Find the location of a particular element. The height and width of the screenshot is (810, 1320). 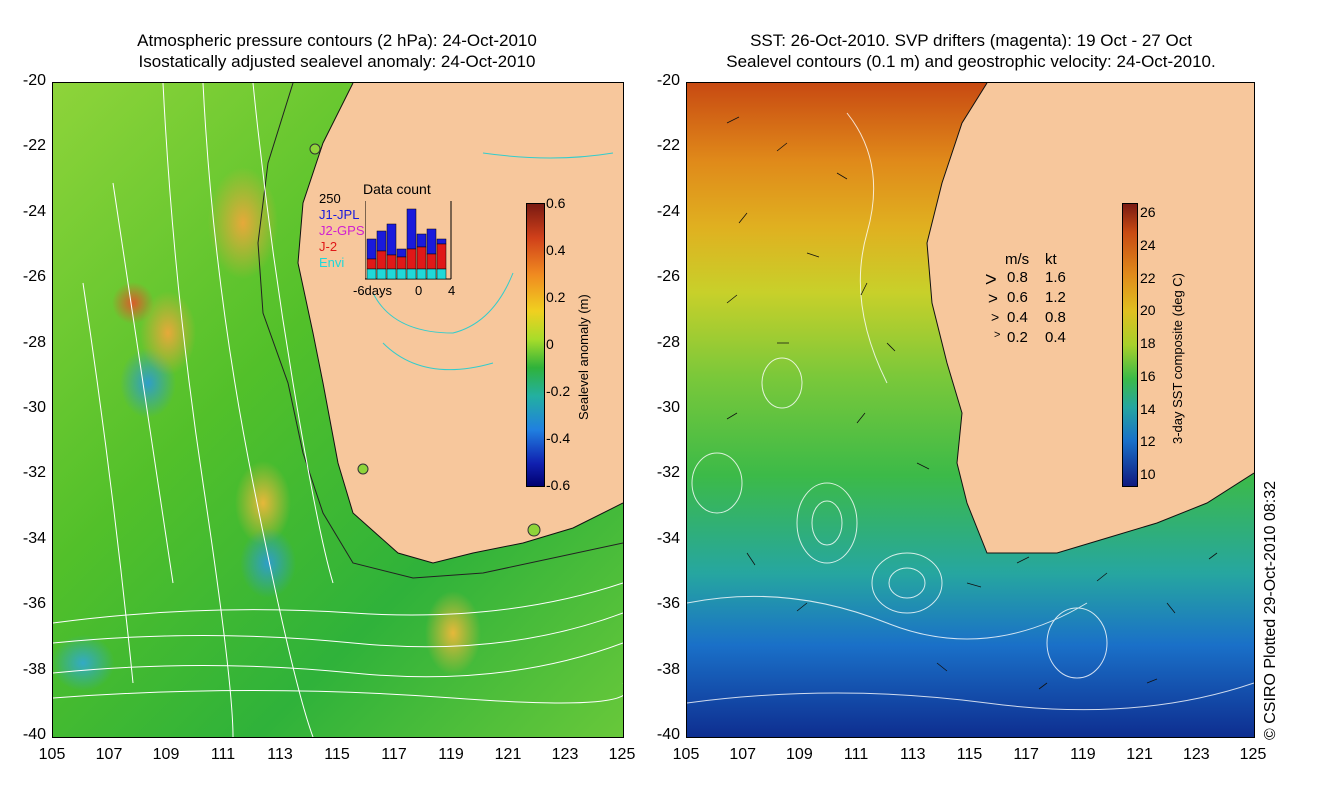

hist-xlabel-2: 4 is located at coordinates (452, 290).